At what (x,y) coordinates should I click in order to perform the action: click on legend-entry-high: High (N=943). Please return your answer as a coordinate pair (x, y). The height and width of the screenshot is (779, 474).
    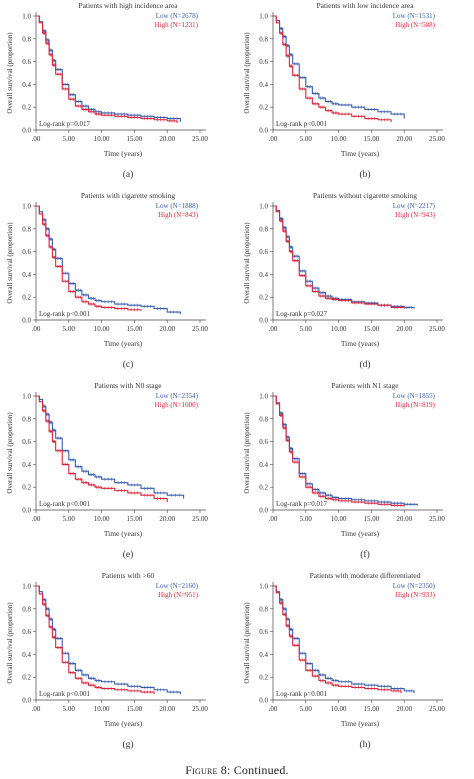
    Looking at the image, I should click on (415, 215).